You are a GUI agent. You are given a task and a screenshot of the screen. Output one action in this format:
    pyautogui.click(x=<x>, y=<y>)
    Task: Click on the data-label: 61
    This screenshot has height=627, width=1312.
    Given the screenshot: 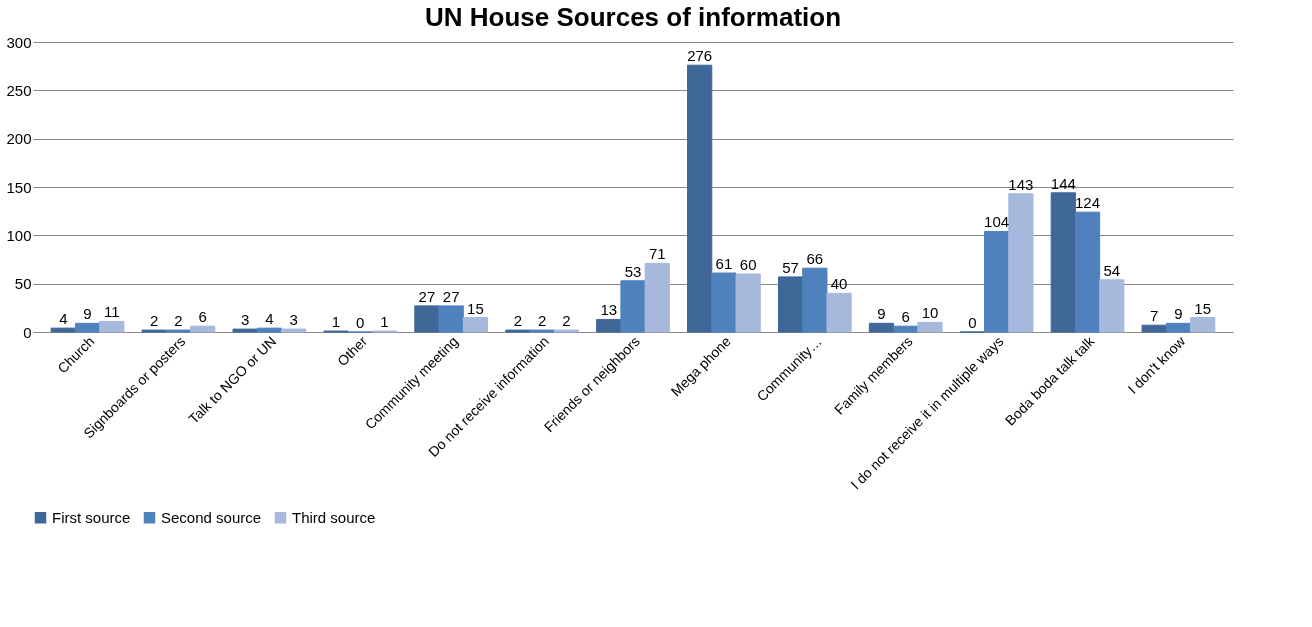 What is the action you would take?
    pyautogui.click(x=724, y=264)
    